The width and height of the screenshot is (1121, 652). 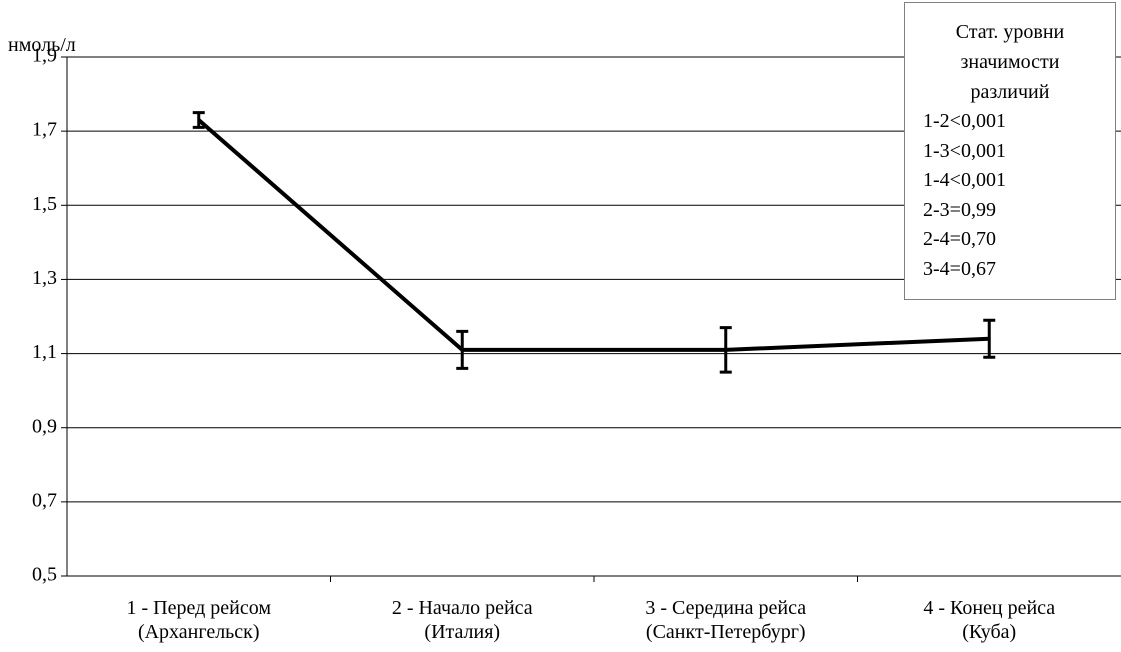 What do you see at coordinates (462, 620) in the screenshot?
I see `x-tick-label: 2 - Начало рейса (Италия)` at bounding box center [462, 620].